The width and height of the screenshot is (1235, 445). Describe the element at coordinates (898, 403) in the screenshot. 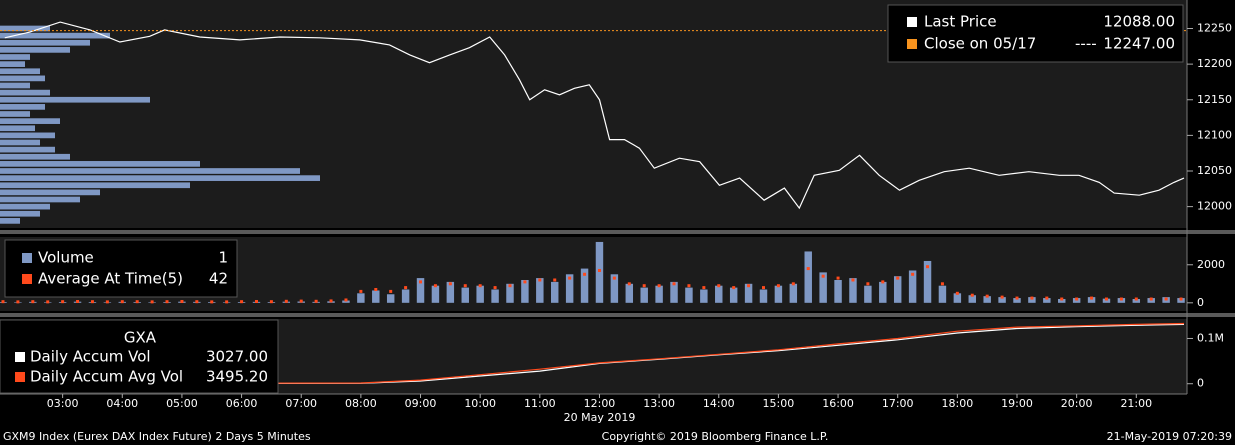

I see `x-tick-label: 17:00` at that location.